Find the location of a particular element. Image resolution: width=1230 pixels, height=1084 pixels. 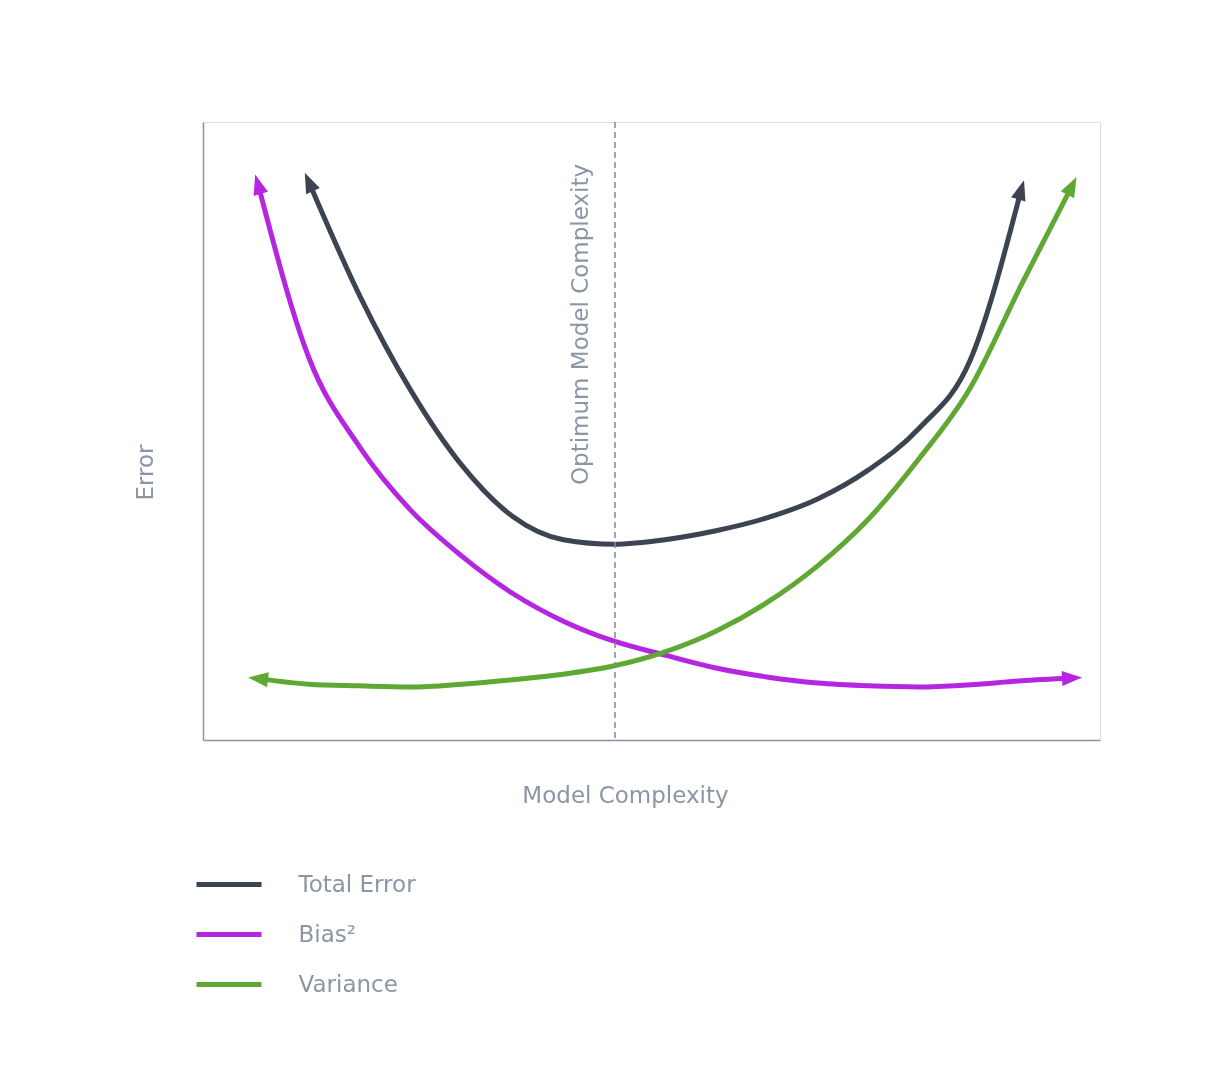

legend-label: Bias² is located at coordinates (327, 933).